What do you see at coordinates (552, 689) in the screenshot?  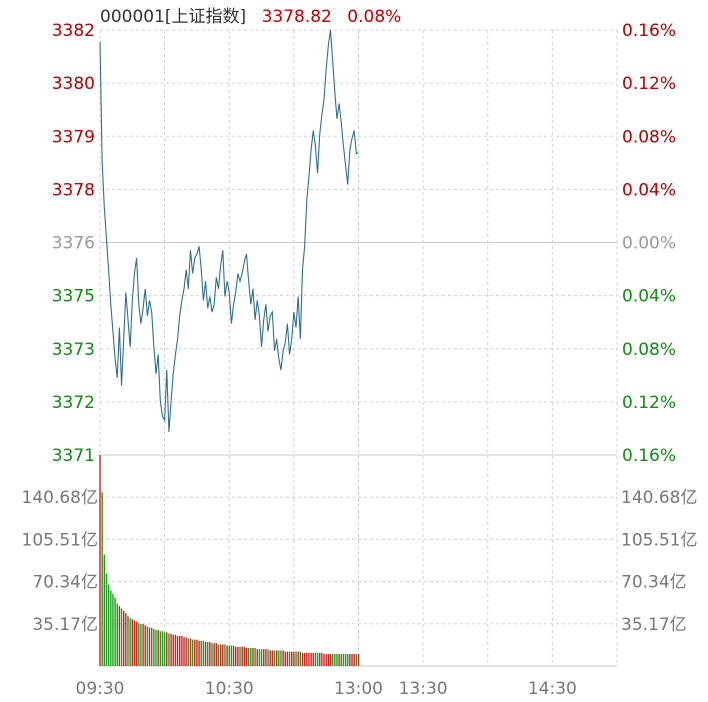 I see `time-tick-label: 14:30` at bounding box center [552, 689].